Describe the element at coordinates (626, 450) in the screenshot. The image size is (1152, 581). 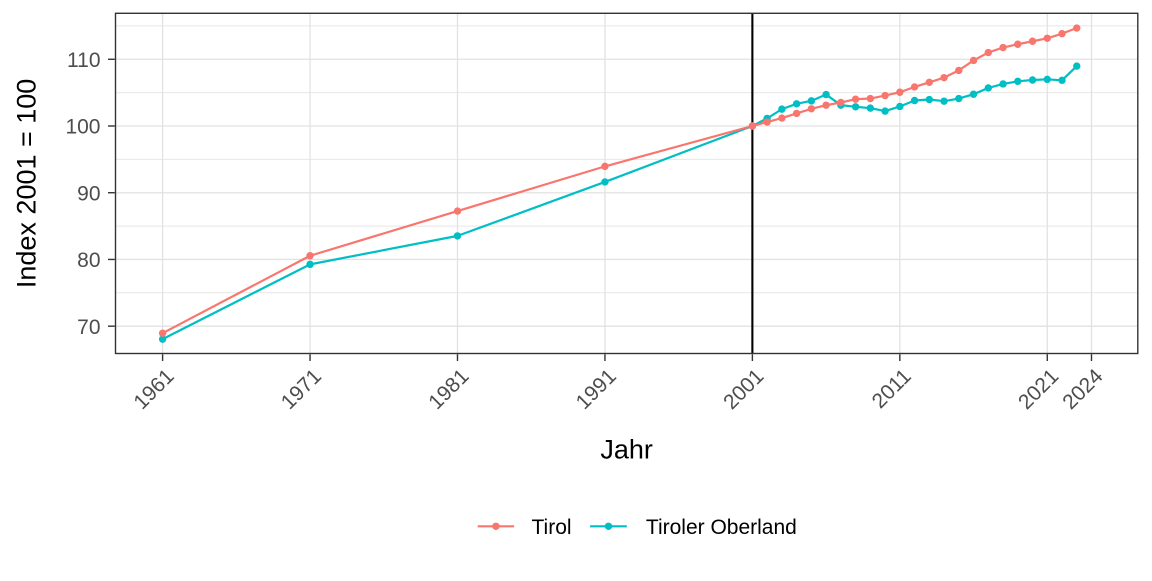
I see `svg-text: Jahr` at that location.